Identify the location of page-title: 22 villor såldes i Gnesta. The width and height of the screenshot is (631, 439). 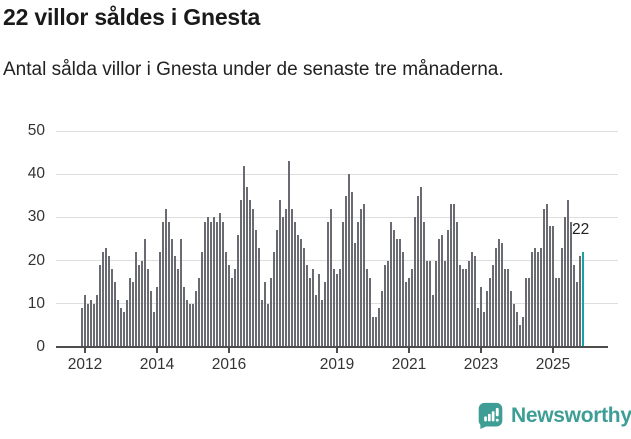
(132, 17).